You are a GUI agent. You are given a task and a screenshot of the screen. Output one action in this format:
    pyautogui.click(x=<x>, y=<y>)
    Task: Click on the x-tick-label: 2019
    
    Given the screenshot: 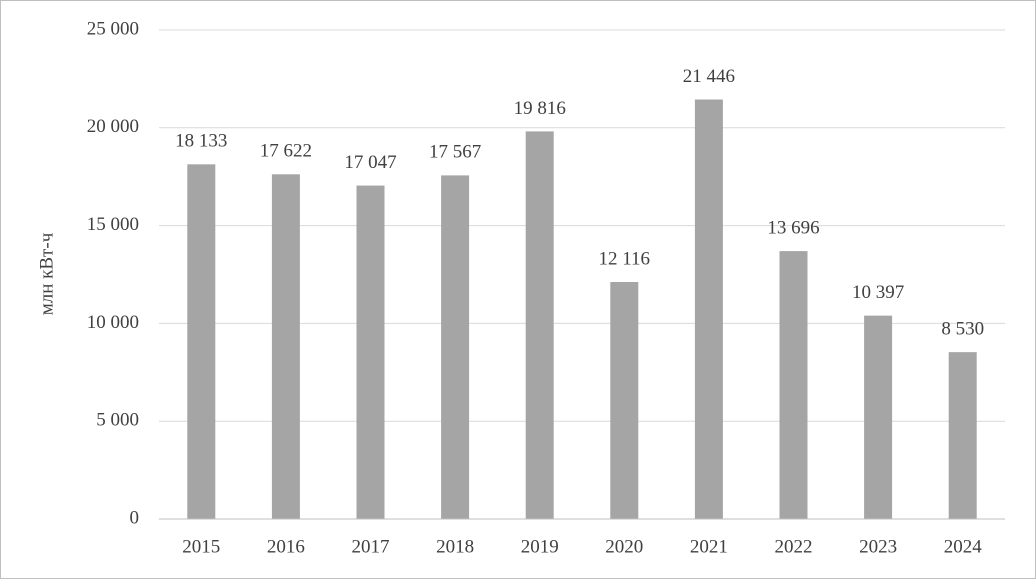 What is the action you would take?
    pyautogui.click(x=540, y=546)
    